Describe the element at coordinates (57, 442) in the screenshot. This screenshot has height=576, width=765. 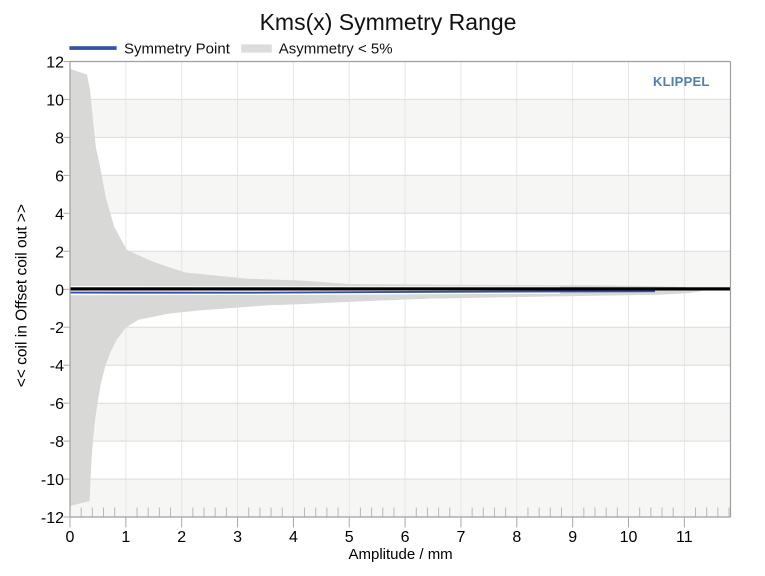
I see `svg-text: -8` at that location.